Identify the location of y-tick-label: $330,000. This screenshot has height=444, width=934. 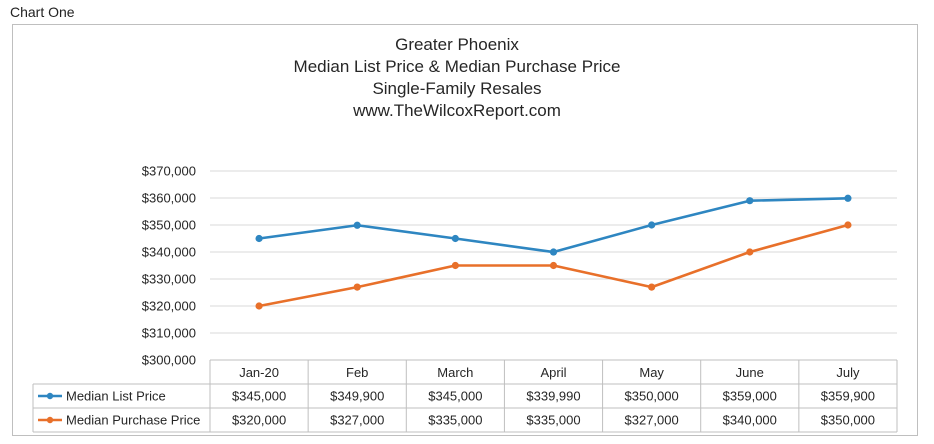
(169, 279).